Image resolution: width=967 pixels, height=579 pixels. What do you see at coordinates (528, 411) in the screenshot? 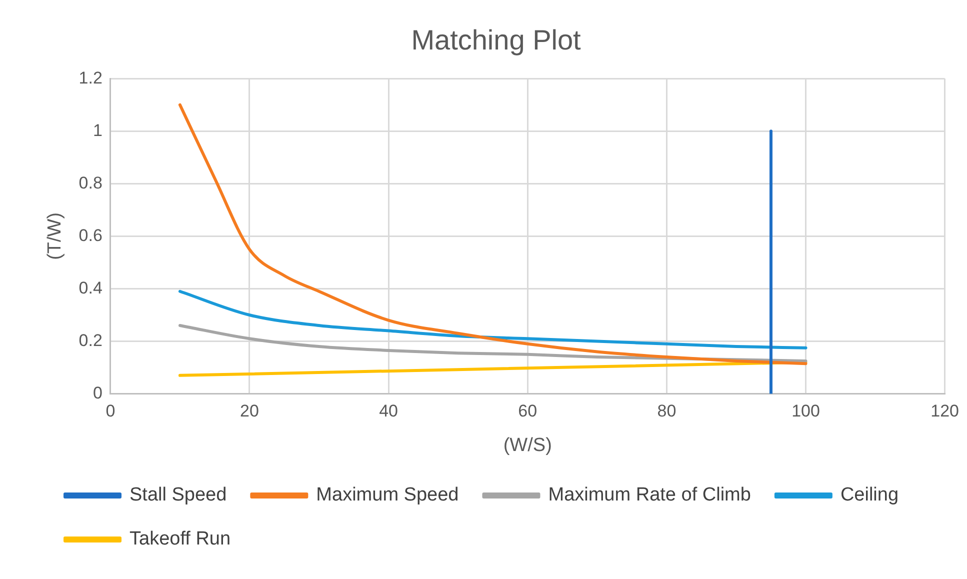
I see `x-tick-label: 60` at bounding box center [528, 411].